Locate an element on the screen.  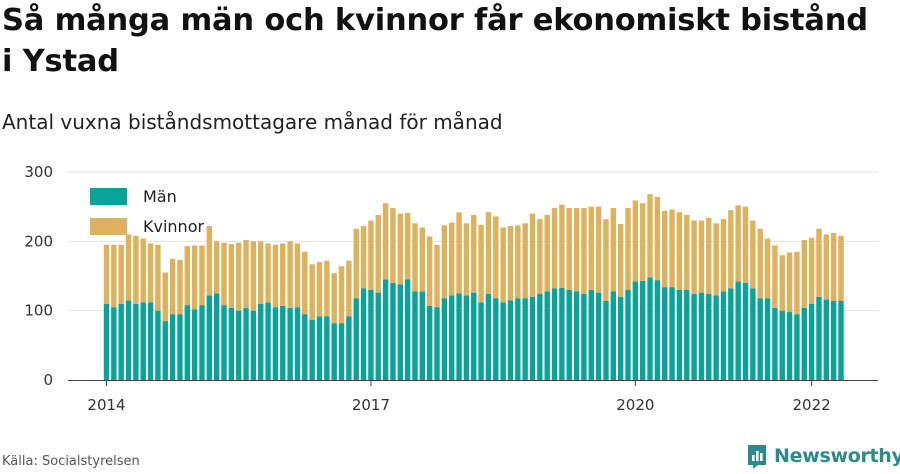
x-tick-label: 2020 is located at coordinates (635, 405).